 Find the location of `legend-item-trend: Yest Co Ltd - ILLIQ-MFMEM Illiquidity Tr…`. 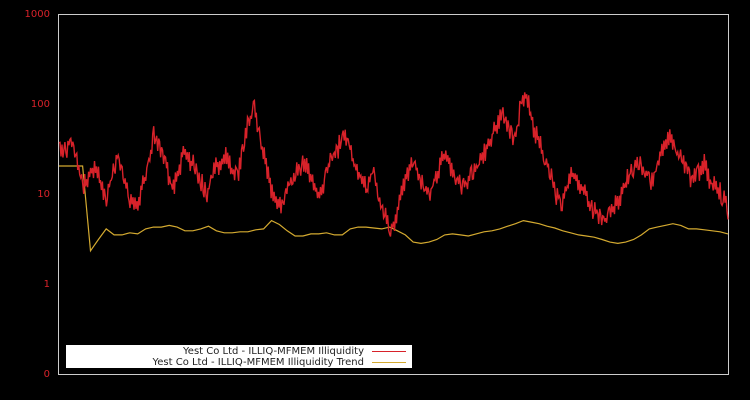

legend-item-trend: Yest Co Ltd - ILLIQ-MFMEM Illiquidity Tr… is located at coordinates (279, 362).